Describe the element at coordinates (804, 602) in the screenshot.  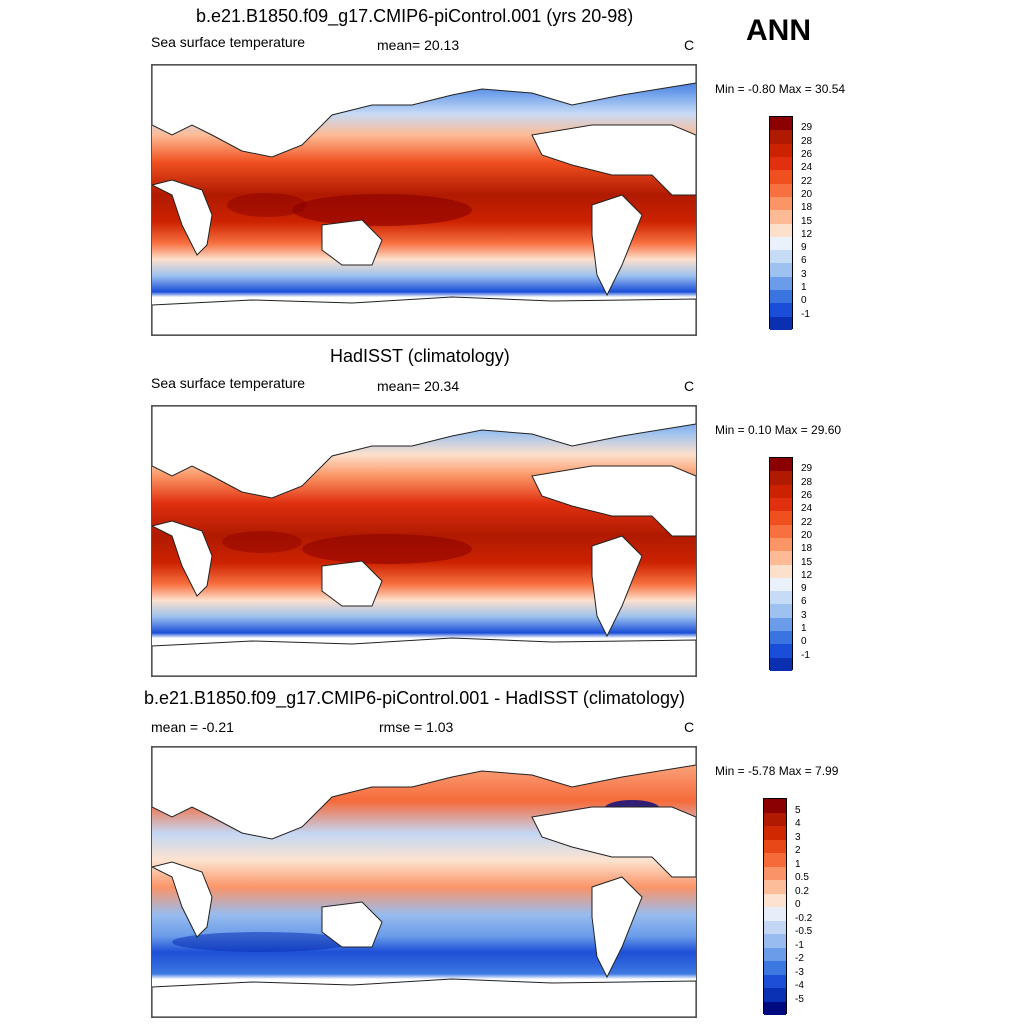
I see `panel2-colorbar-label: 6` at that location.